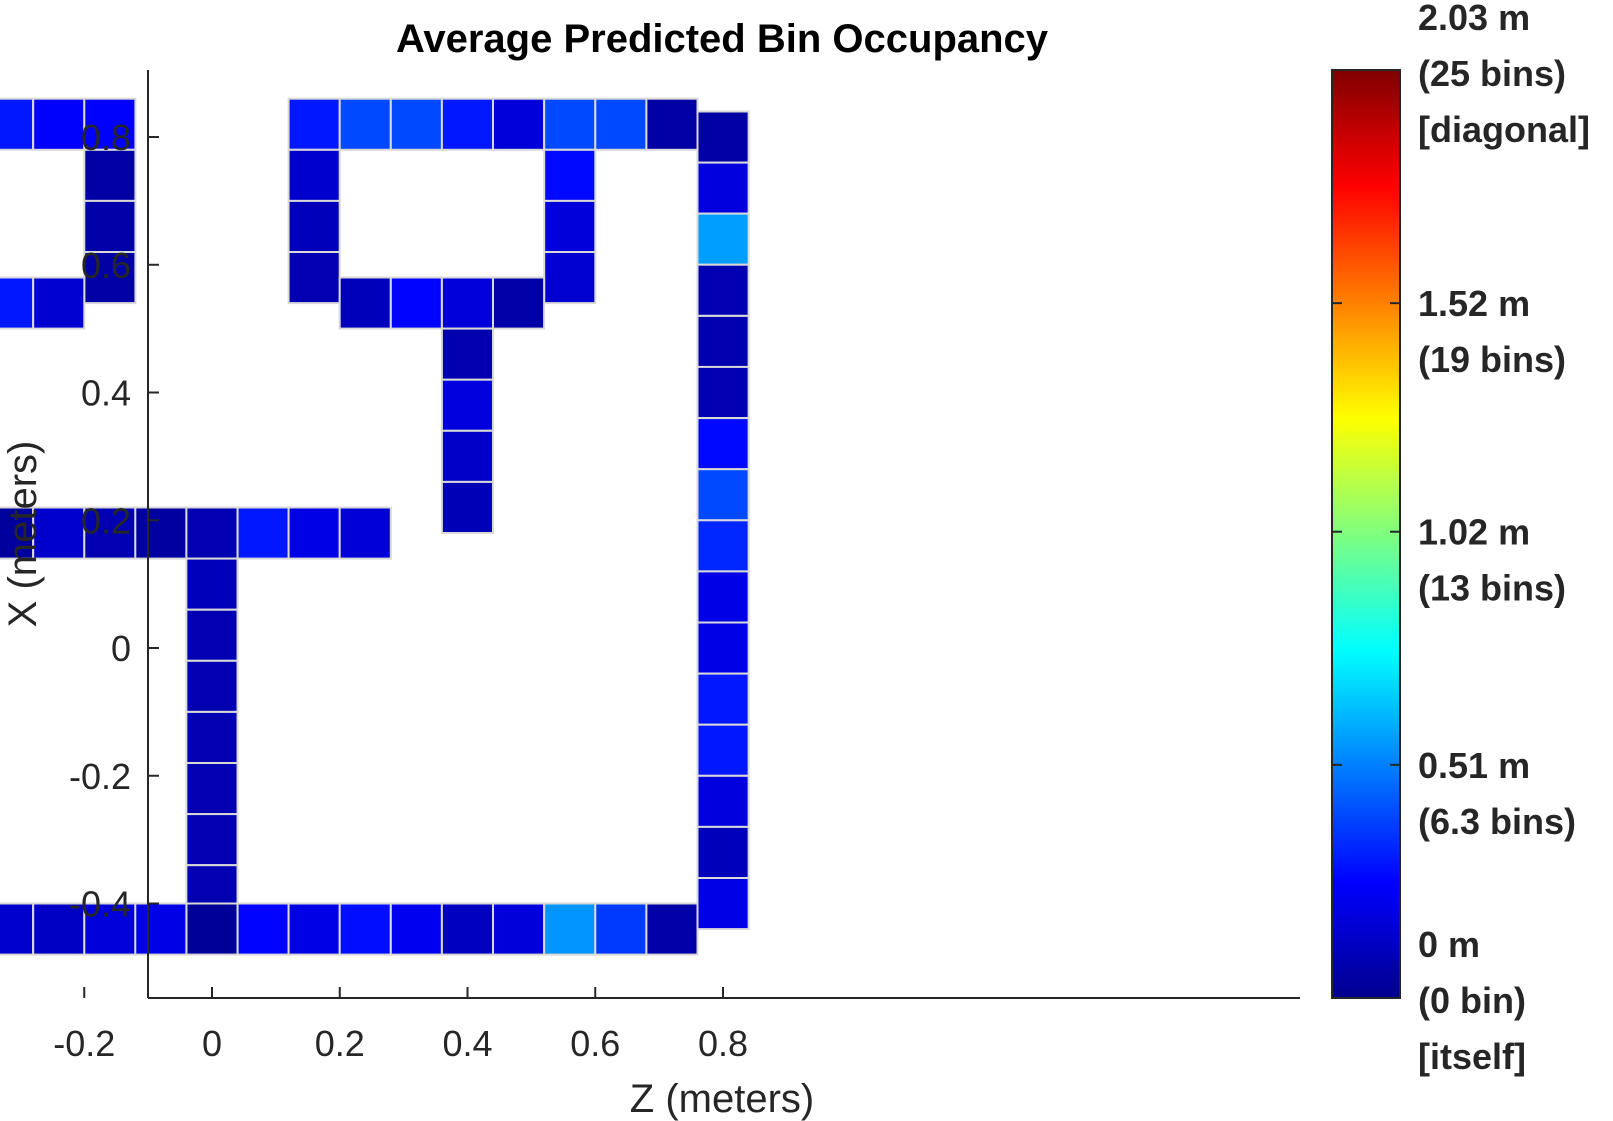 The image size is (1613, 1121). Describe the element at coordinates (1492, 359) in the screenshot. I see `colorbar-tick-label: (19 bins)` at that location.